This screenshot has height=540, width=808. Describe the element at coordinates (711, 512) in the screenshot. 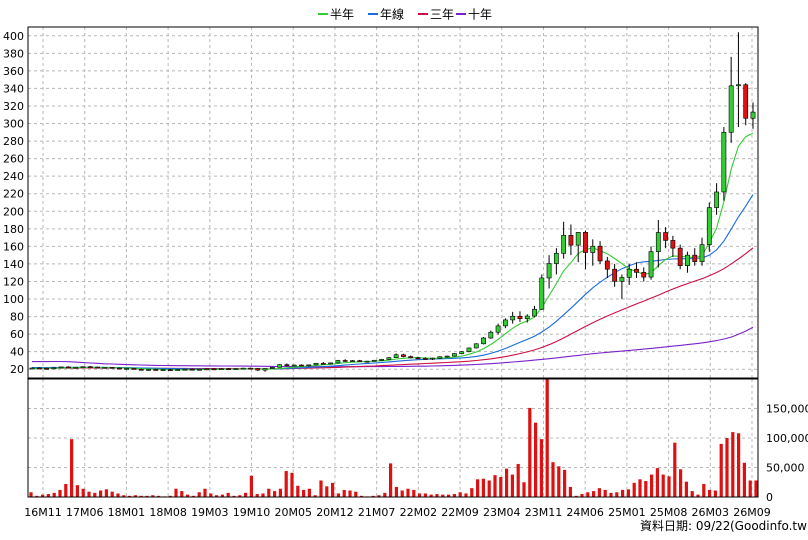

I see `x-tick-label: 26M03` at that location.